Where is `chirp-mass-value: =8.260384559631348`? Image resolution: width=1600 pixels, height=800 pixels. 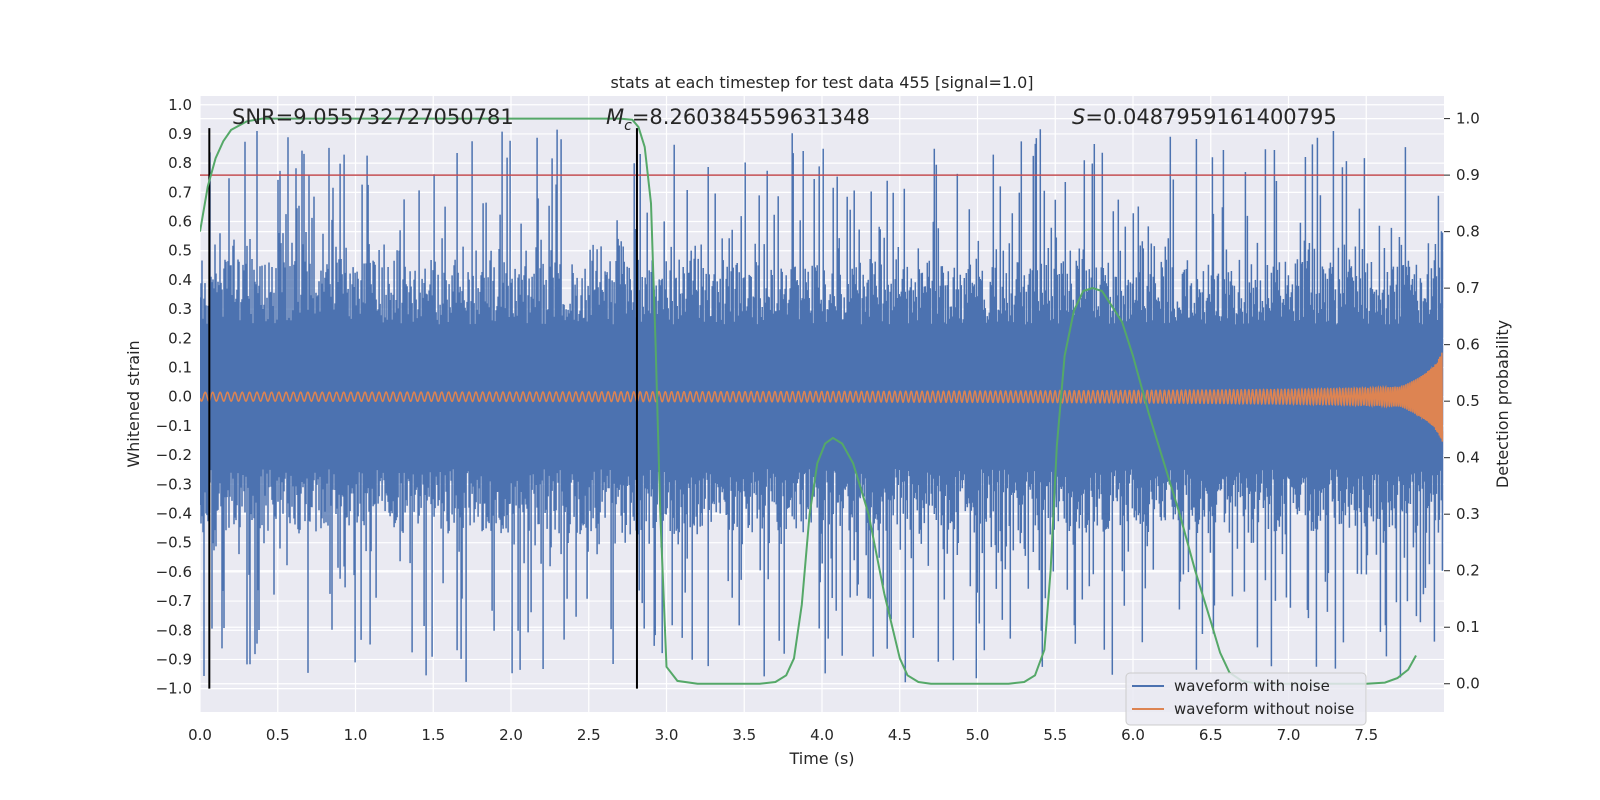 chirp-mass-value: =8.260384559631348 is located at coordinates (751, 117).